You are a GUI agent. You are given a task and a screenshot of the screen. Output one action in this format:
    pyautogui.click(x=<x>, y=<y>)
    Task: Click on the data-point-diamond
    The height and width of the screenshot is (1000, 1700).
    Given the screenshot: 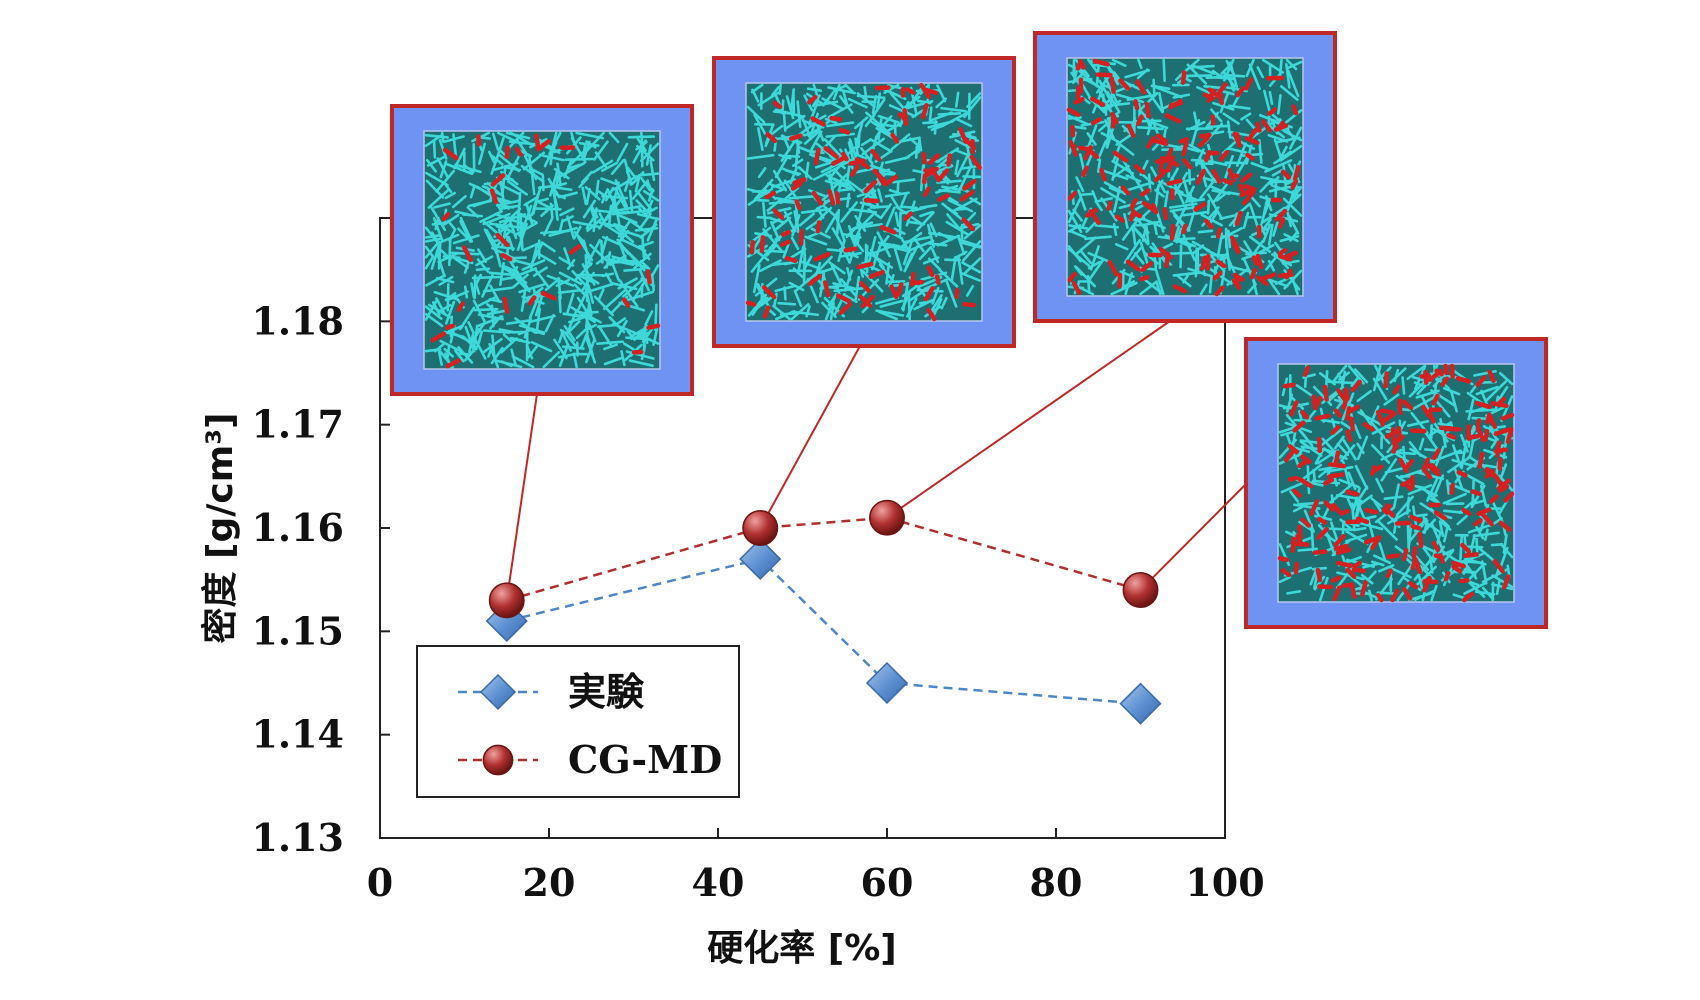 What is the action you would take?
    pyautogui.click(x=887, y=683)
    